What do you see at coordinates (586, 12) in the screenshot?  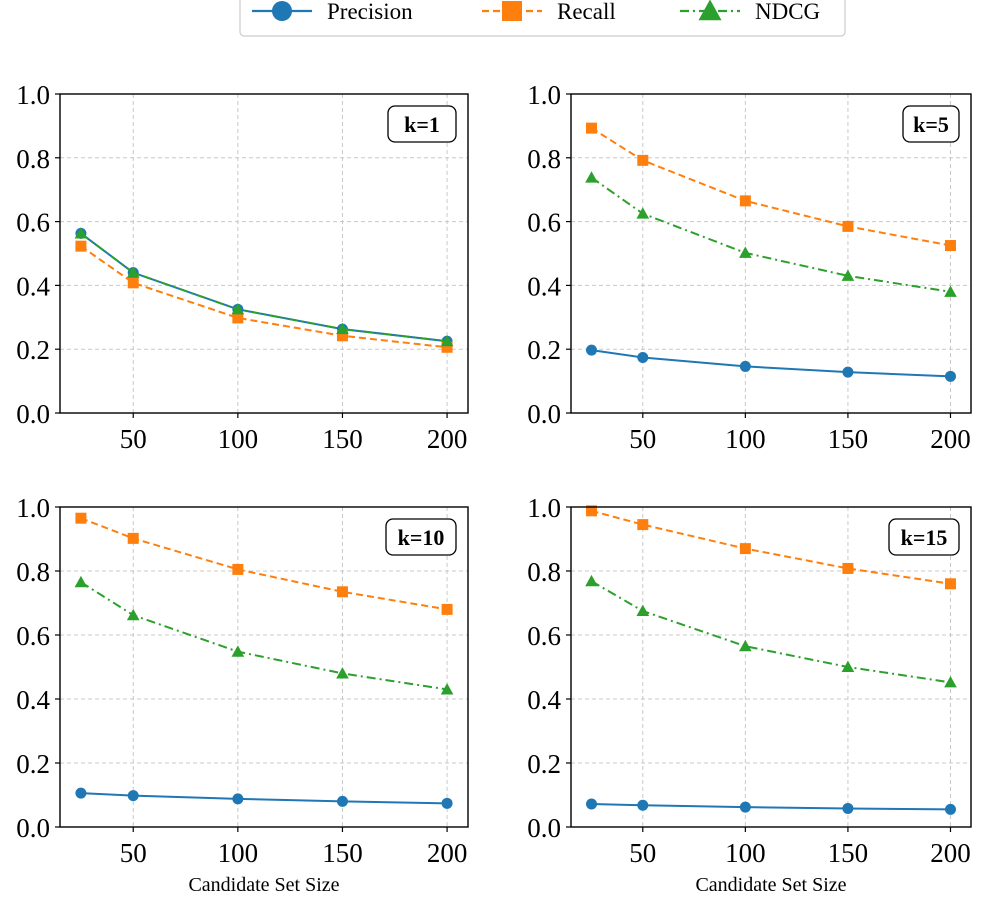 I see `legend-label-recall: Recall` at bounding box center [586, 12].